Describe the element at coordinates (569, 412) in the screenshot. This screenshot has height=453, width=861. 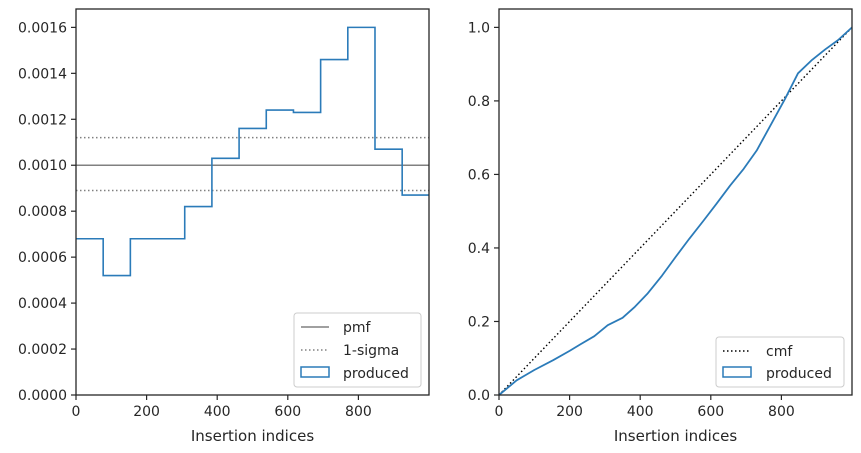
I see `right-x-tick-label: 200` at that location.